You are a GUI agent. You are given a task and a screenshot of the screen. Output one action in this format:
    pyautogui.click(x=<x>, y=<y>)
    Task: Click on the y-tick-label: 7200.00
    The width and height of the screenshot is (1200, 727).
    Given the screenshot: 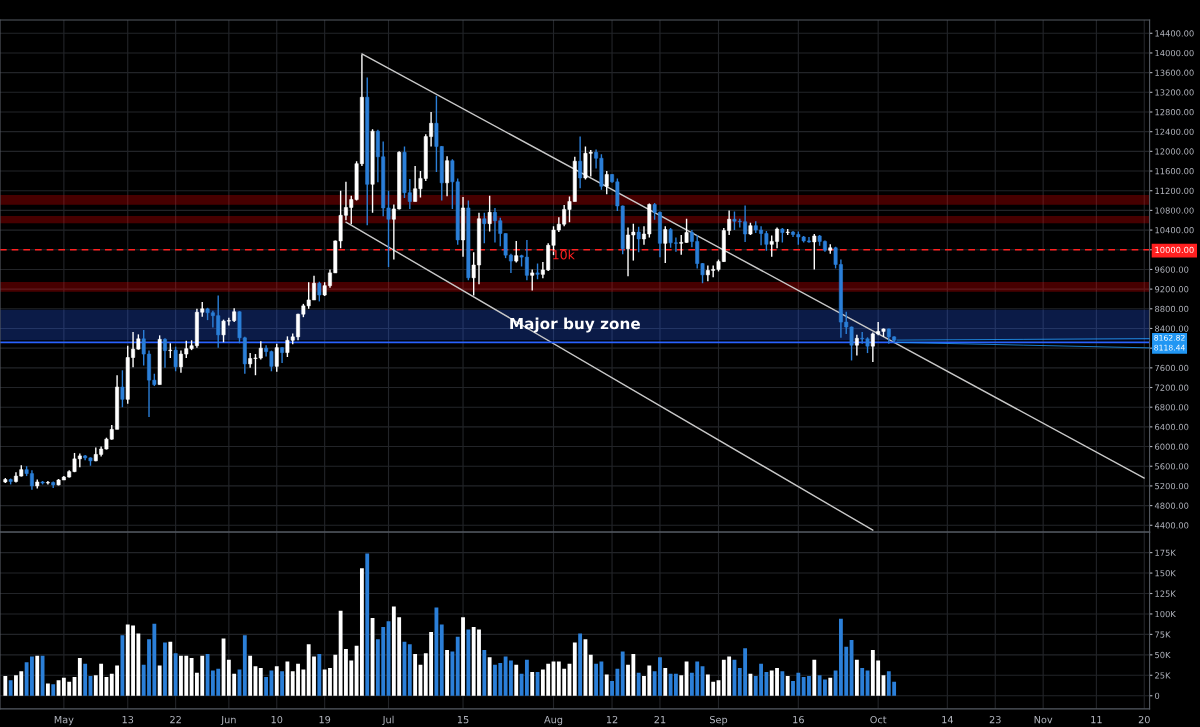 What is the action you would take?
    pyautogui.click(x=1172, y=387)
    